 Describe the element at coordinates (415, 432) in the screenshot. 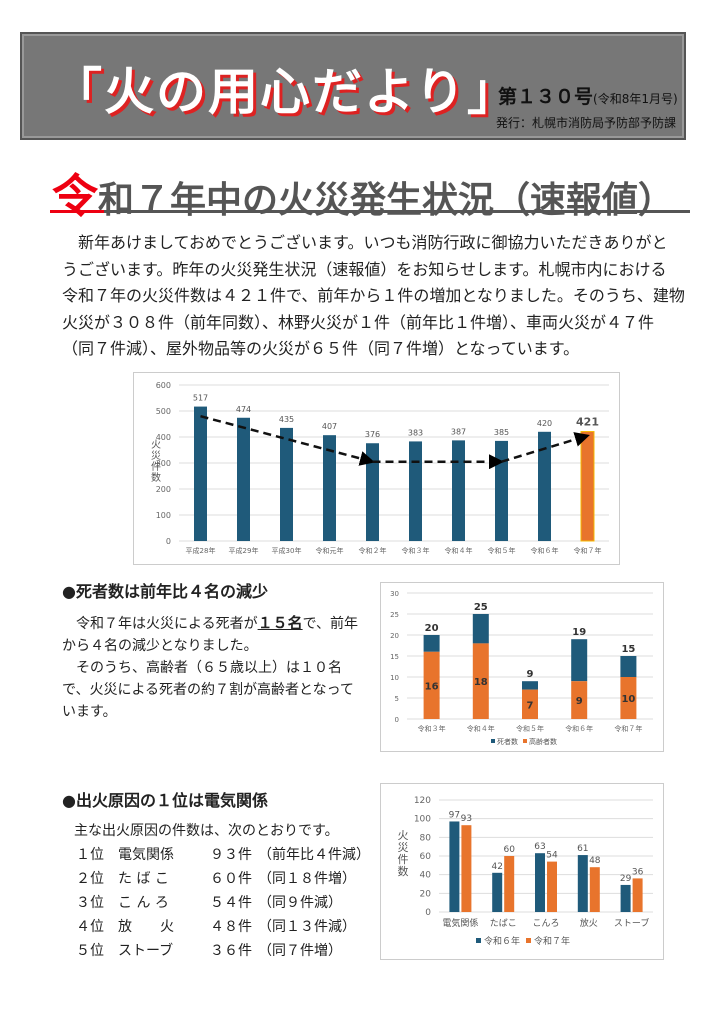

I see `data-label: 383` at that location.